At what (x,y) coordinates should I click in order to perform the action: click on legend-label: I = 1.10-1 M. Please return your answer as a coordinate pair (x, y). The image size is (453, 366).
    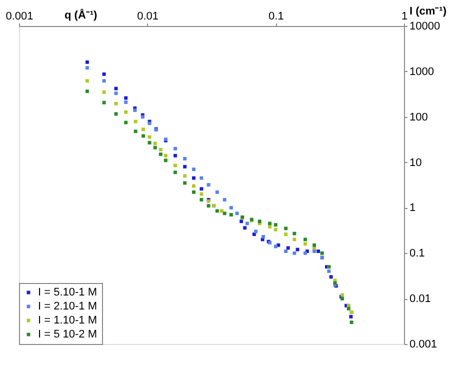
    Looking at the image, I should click on (68, 320).